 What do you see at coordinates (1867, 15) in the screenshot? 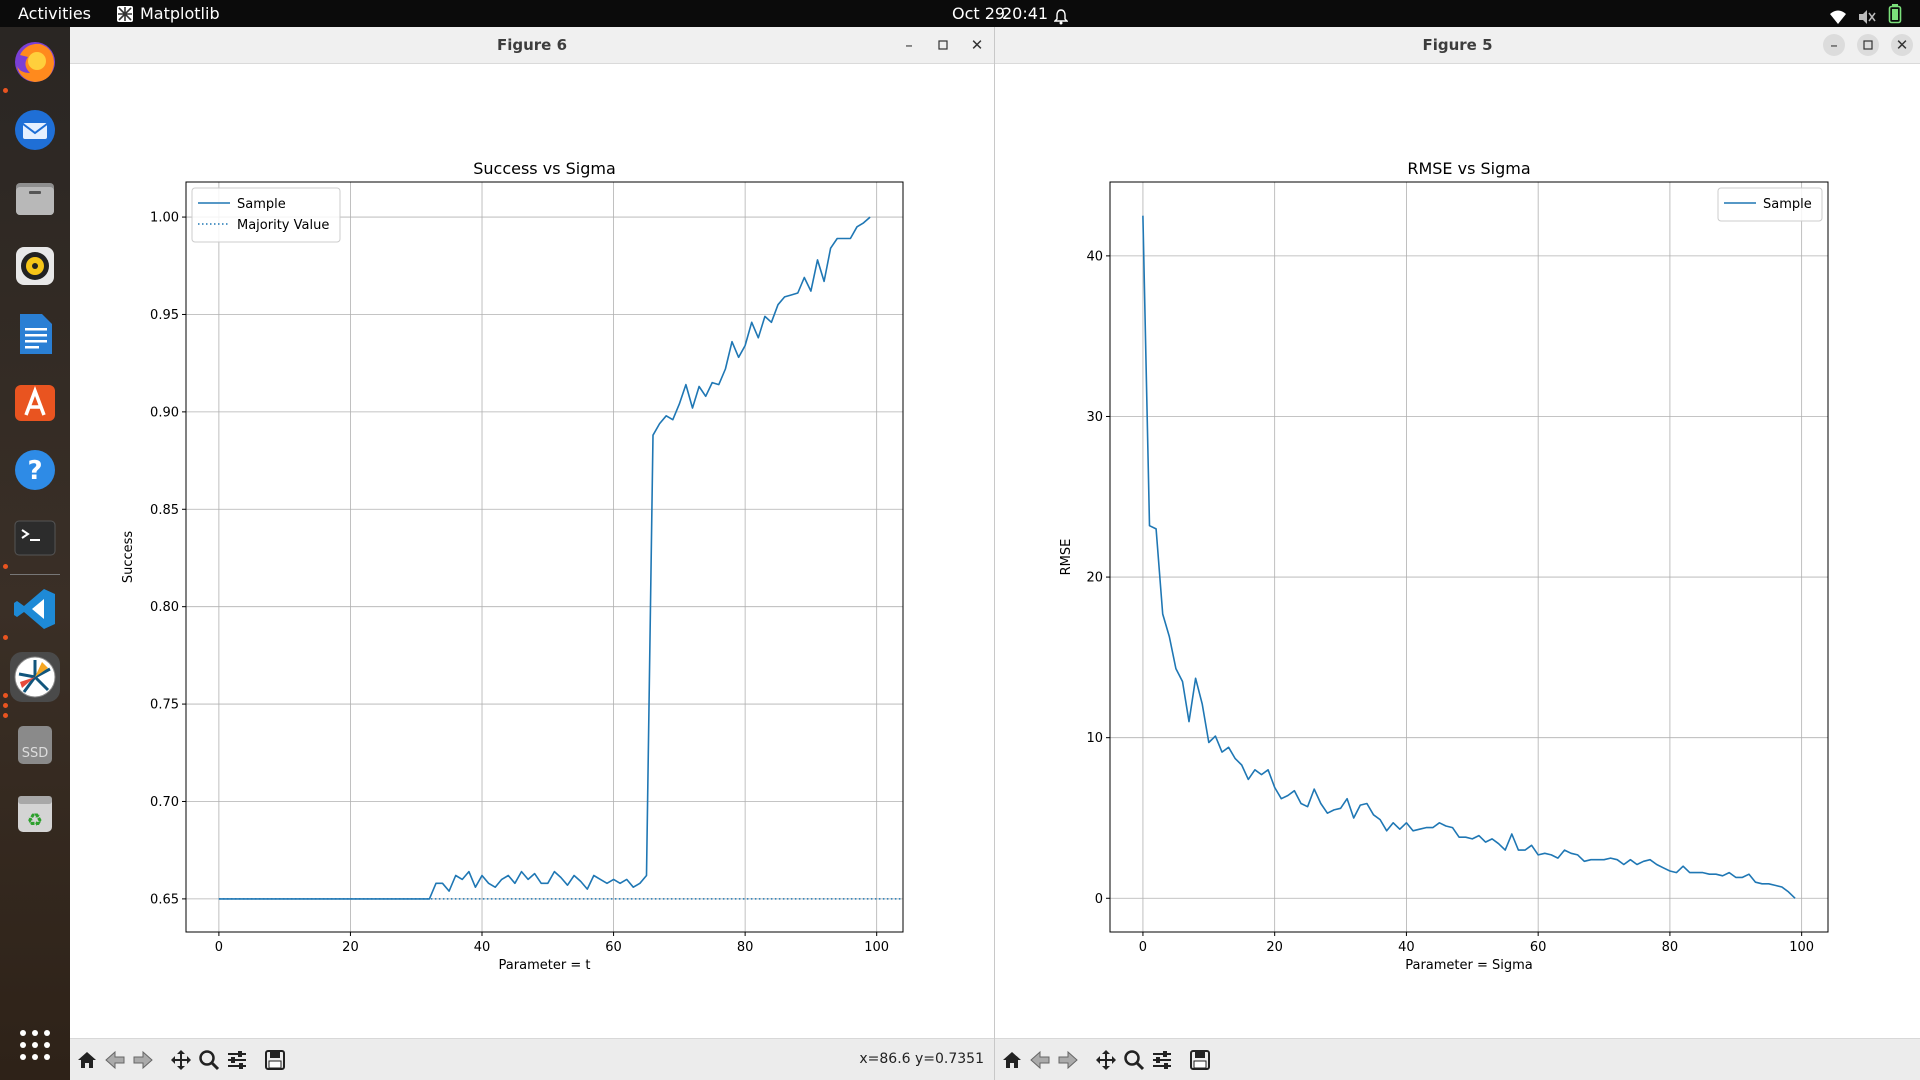
I see `volume-muted-icon` at bounding box center [1867, 15].